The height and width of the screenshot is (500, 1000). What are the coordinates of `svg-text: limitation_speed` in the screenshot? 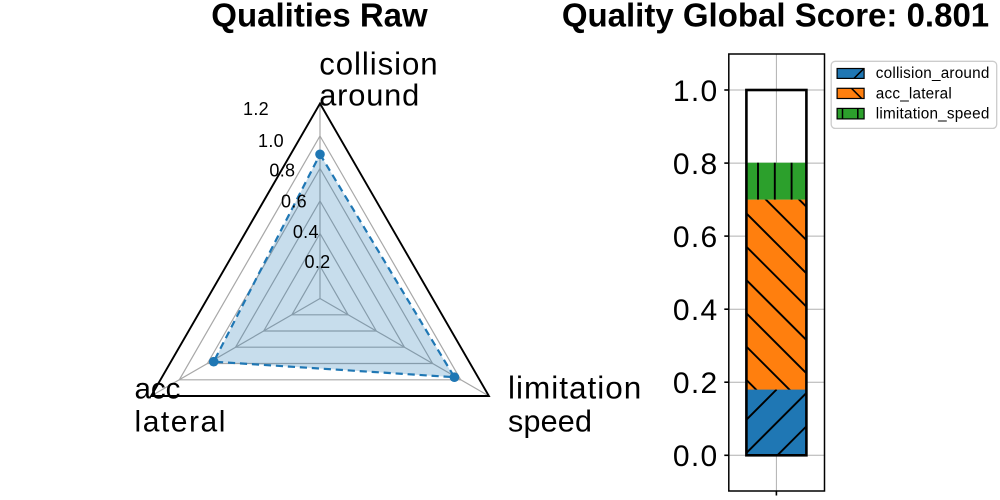 It's located at (933, 114).